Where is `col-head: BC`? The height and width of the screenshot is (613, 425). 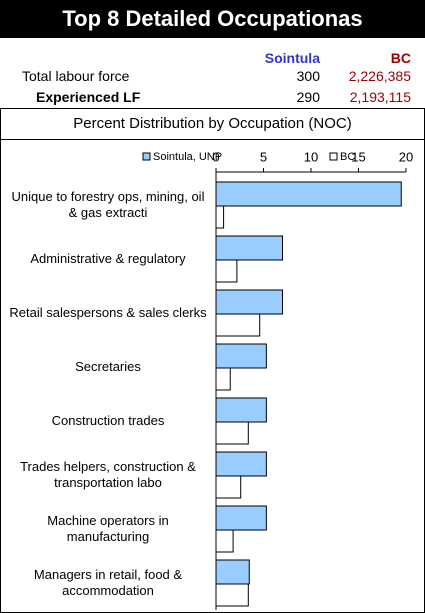 col-head: BC is located at coordinates (400, 58).